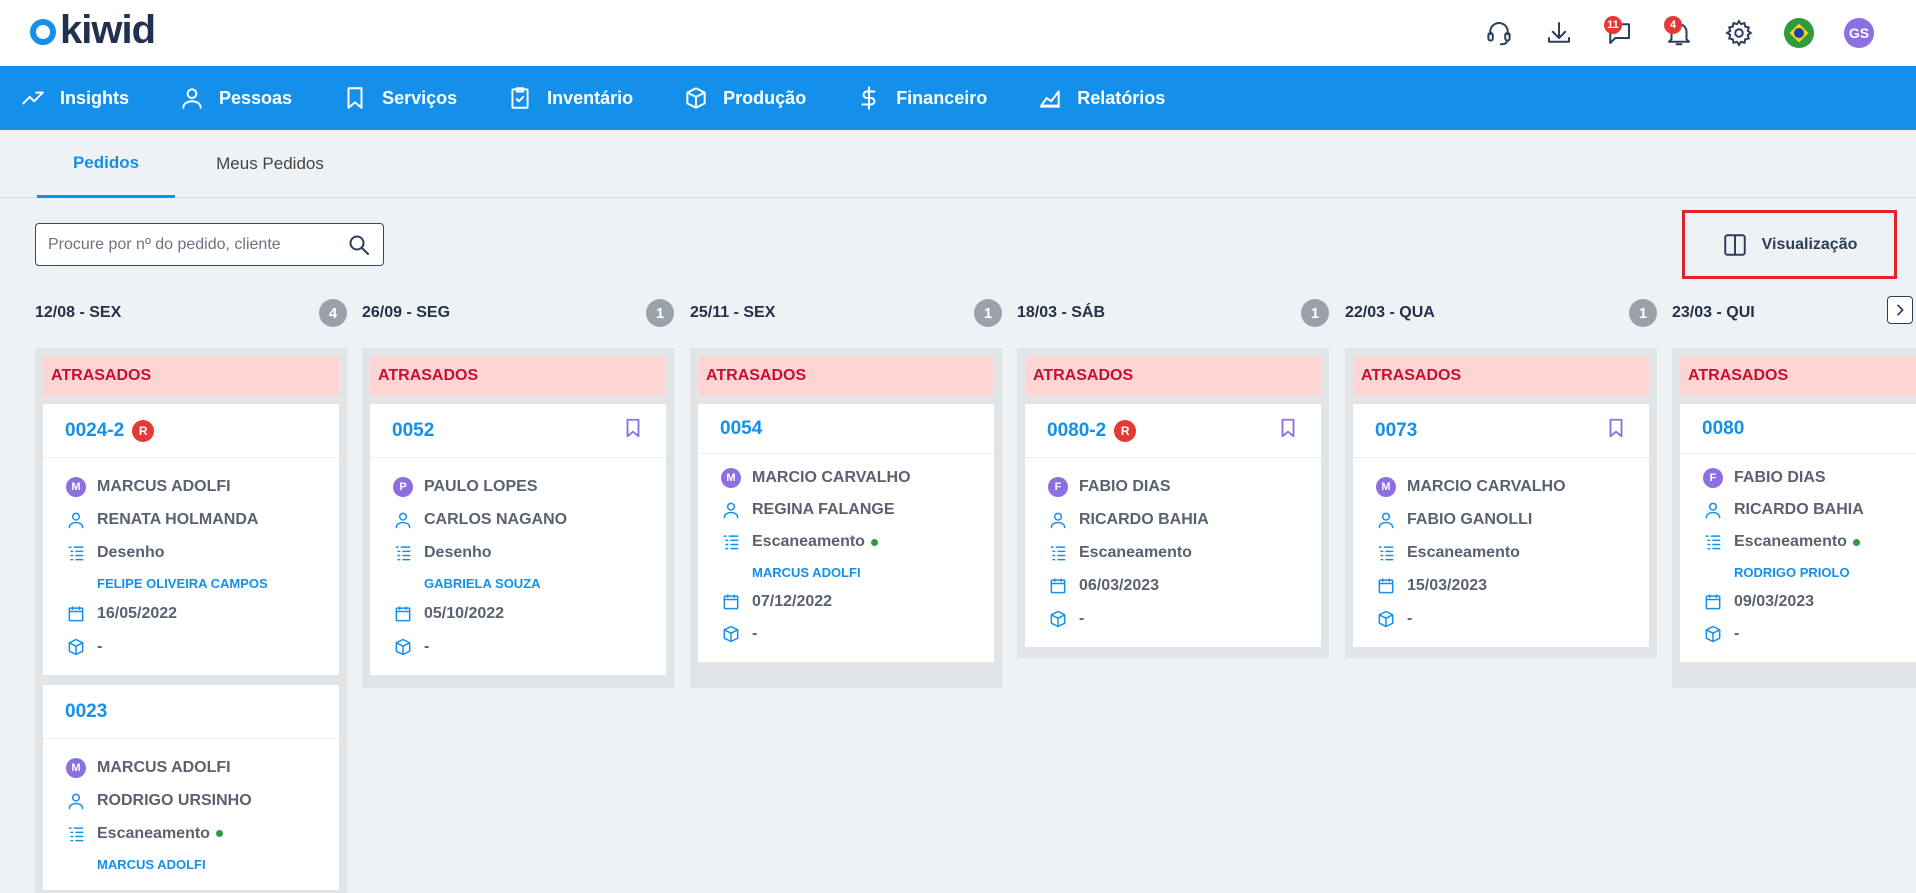 Image resolution: width=1916 pixels, height=893 pixels. I want to click on status-dot, so click(874, 542).